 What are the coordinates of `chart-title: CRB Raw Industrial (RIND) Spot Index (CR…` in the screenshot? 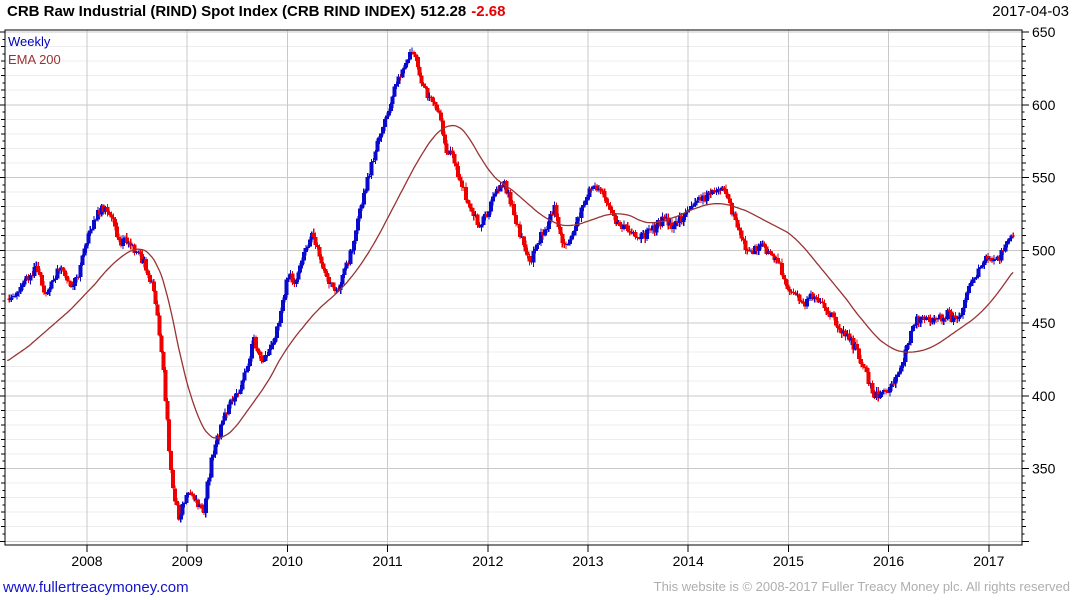 It's located at (211, 11).